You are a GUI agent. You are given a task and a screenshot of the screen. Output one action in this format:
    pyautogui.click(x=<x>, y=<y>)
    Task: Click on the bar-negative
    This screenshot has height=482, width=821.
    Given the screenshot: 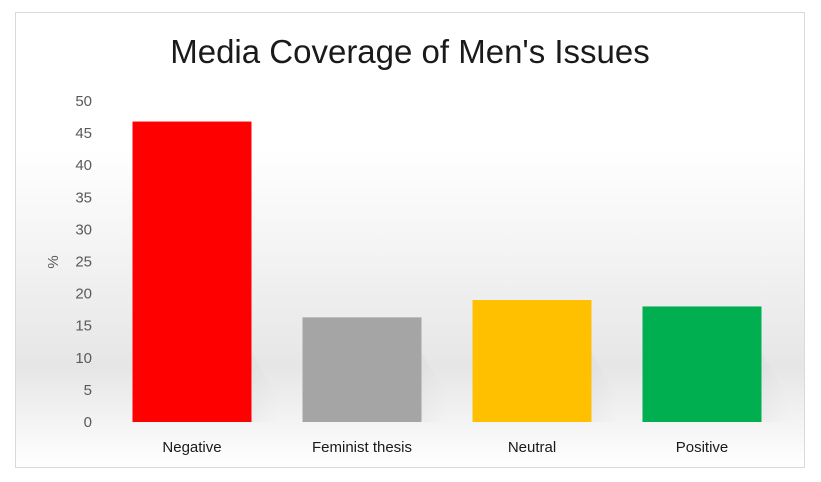 What is the action you would take?
    pyautogui.click(x=192, y=271)
    